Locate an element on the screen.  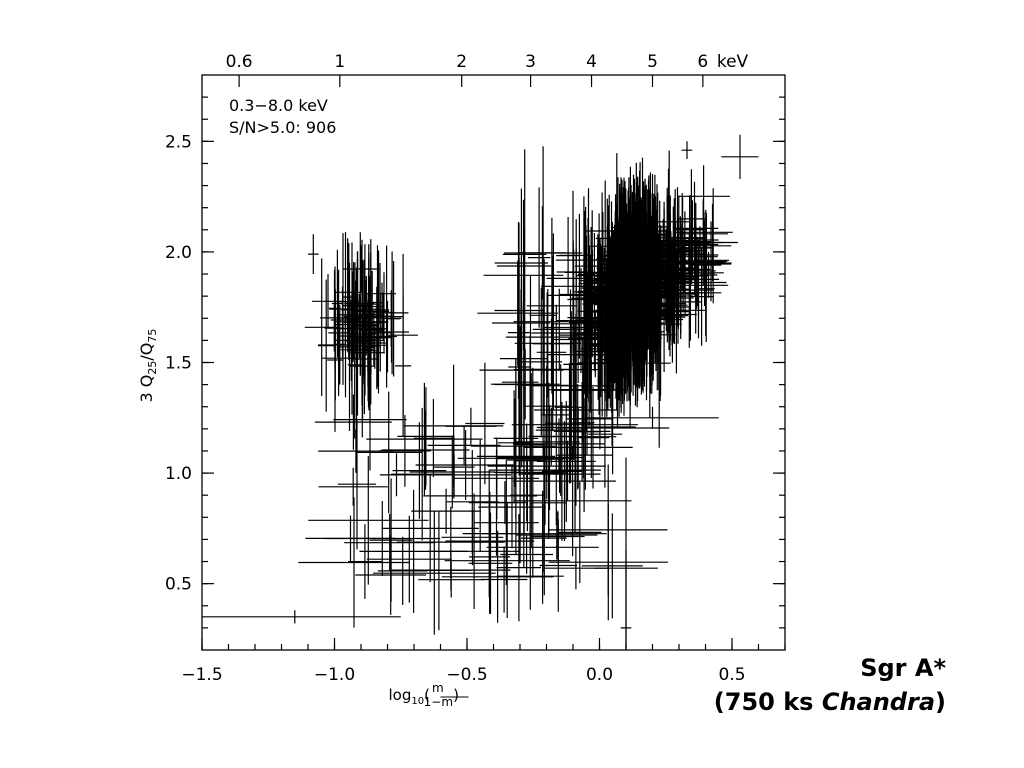
y-tick-label: 1.0 is located at coordinates (178, 474).